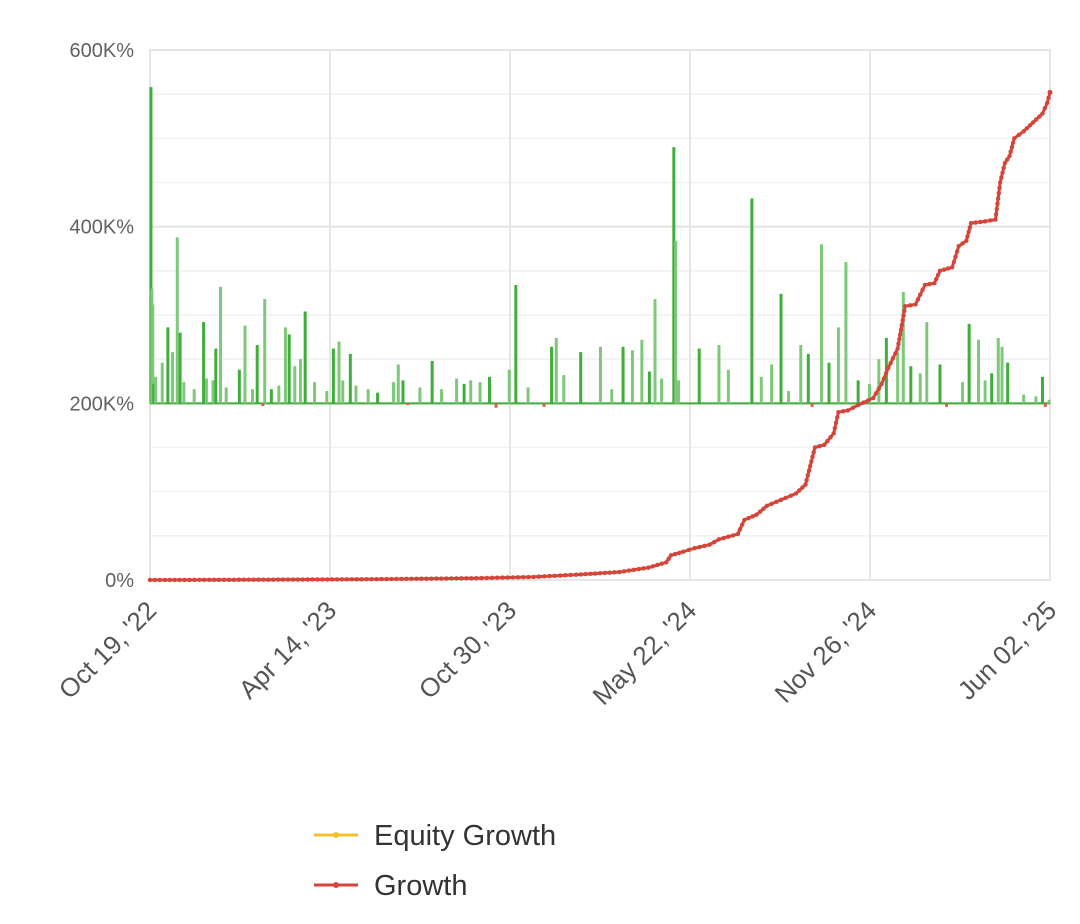 Image resolution: width=1080 pixels, height=924 pixels. I want to click on x-tick-label: Apr 14, '23, so click(288, 650).